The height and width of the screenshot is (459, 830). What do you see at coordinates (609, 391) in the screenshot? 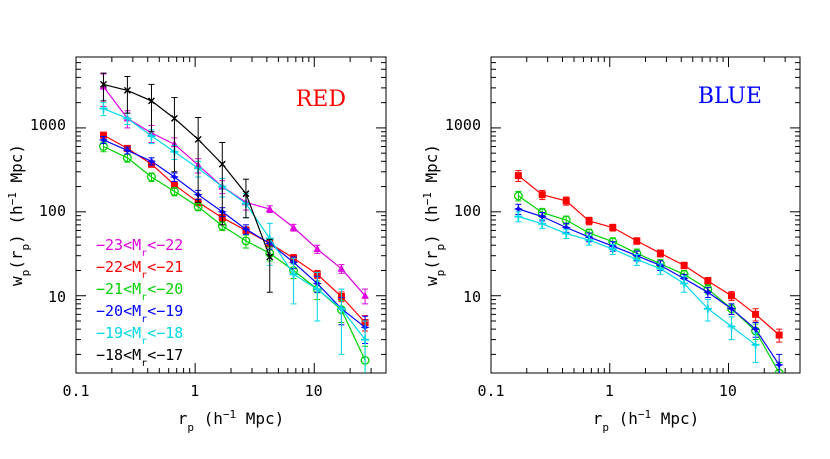
I see `x-tick-label-1: 1` at bounding box center [609, 391].